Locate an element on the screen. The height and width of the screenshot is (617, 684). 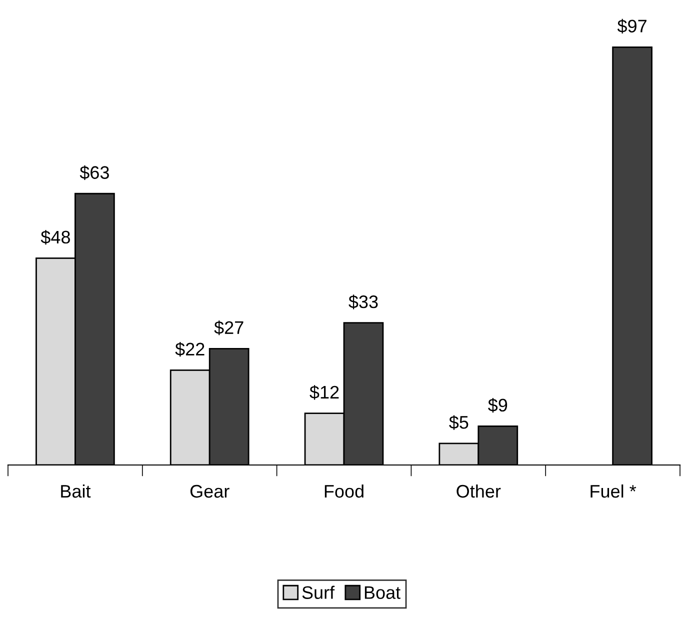
data-label: $97 is located at coordinates (631, 26).